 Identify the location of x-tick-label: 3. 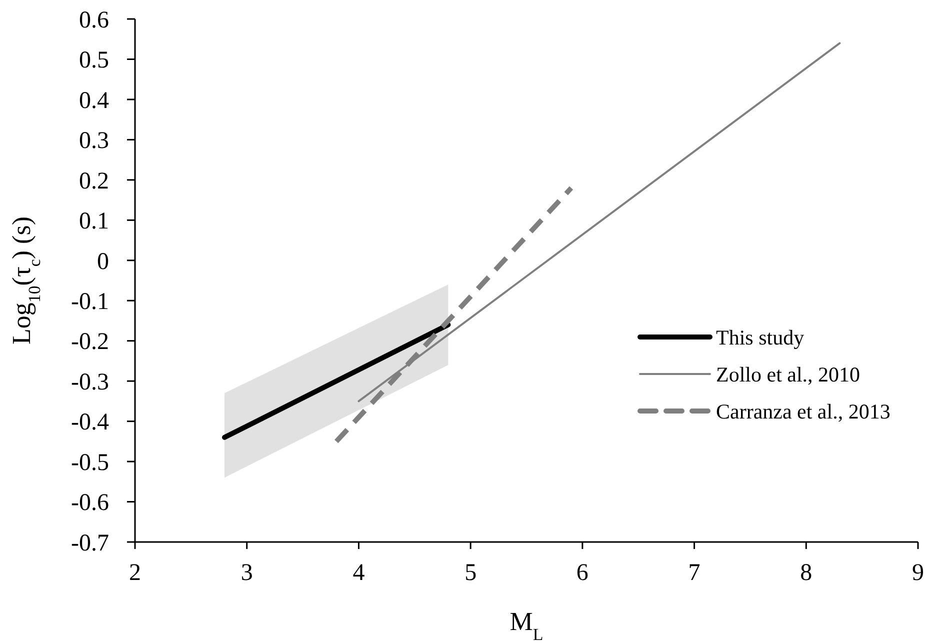
(246, 573).